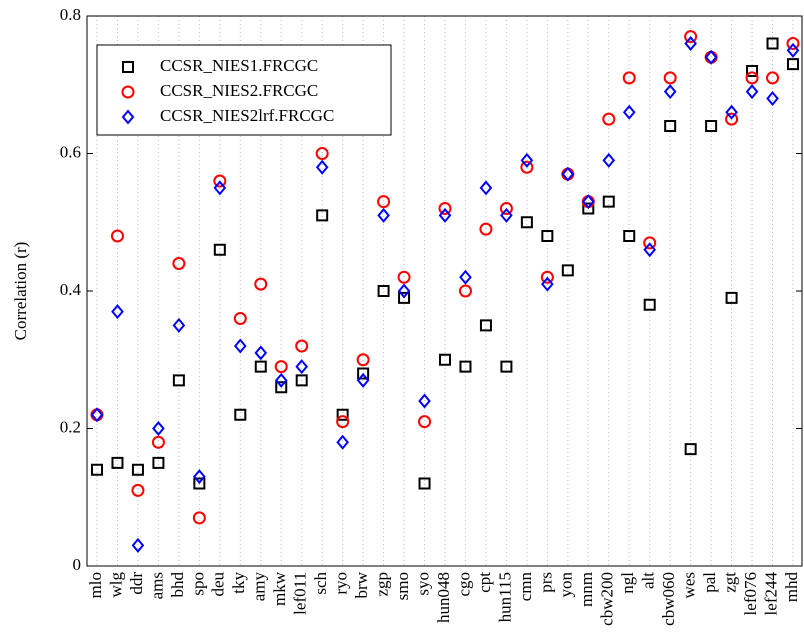  Describe the element at coordinates (70, 426) in the screenshot. I see `y-tick-label: 0.2` at that location.